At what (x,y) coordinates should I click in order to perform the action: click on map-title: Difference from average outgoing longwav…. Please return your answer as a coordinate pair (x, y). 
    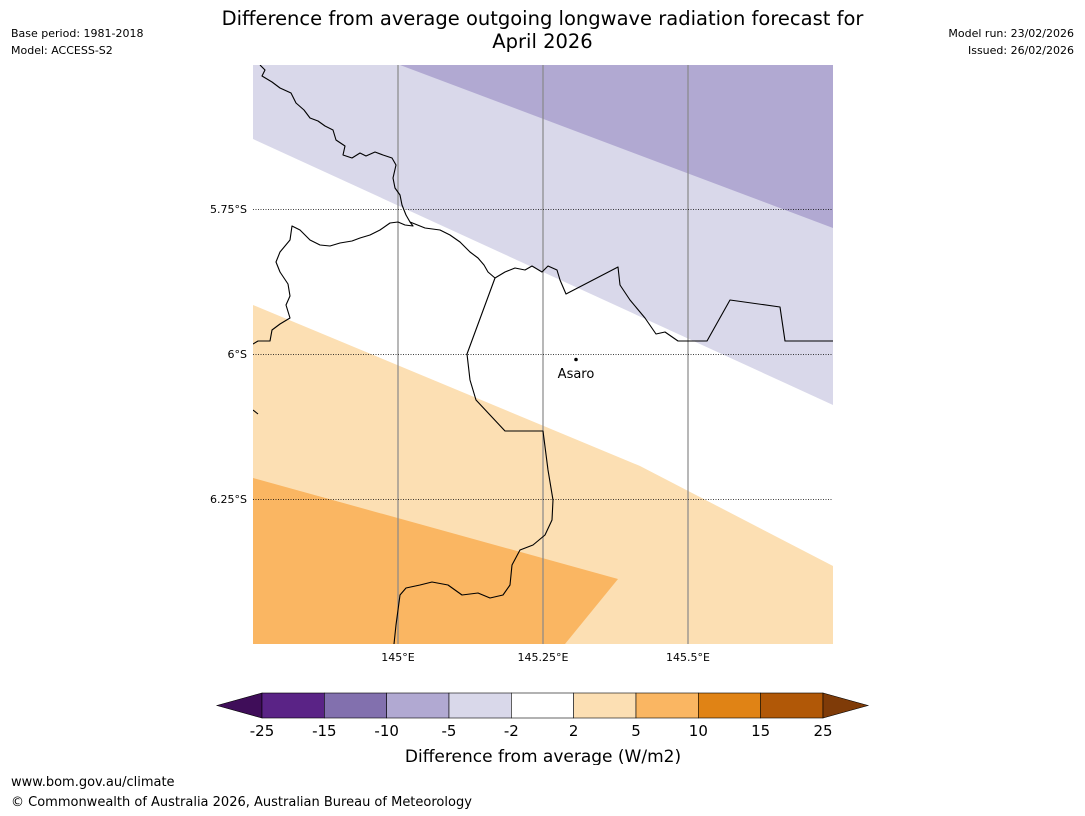
    Looking at the image, I should click on (542, 30).